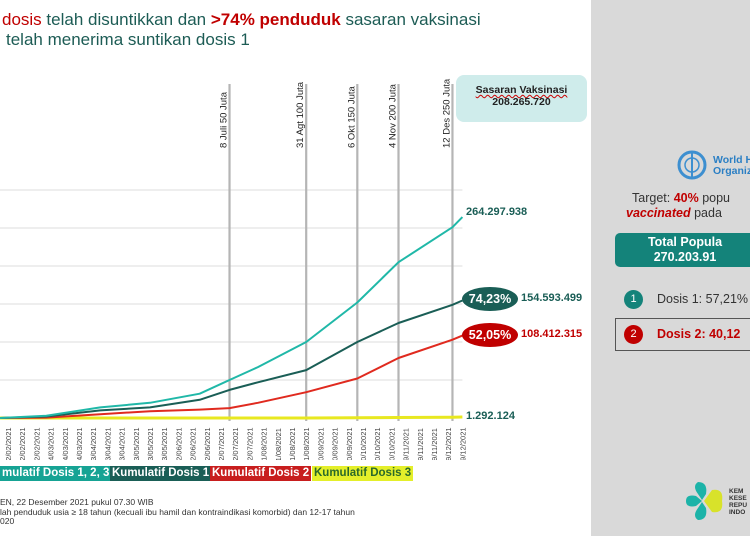 The height and width of the screenshot is (536, 750). What do you see at coordinates (335, 443) in the screenshot?
I see `x-tick-label: 20/09/2021` at bounding box center [335, 443].